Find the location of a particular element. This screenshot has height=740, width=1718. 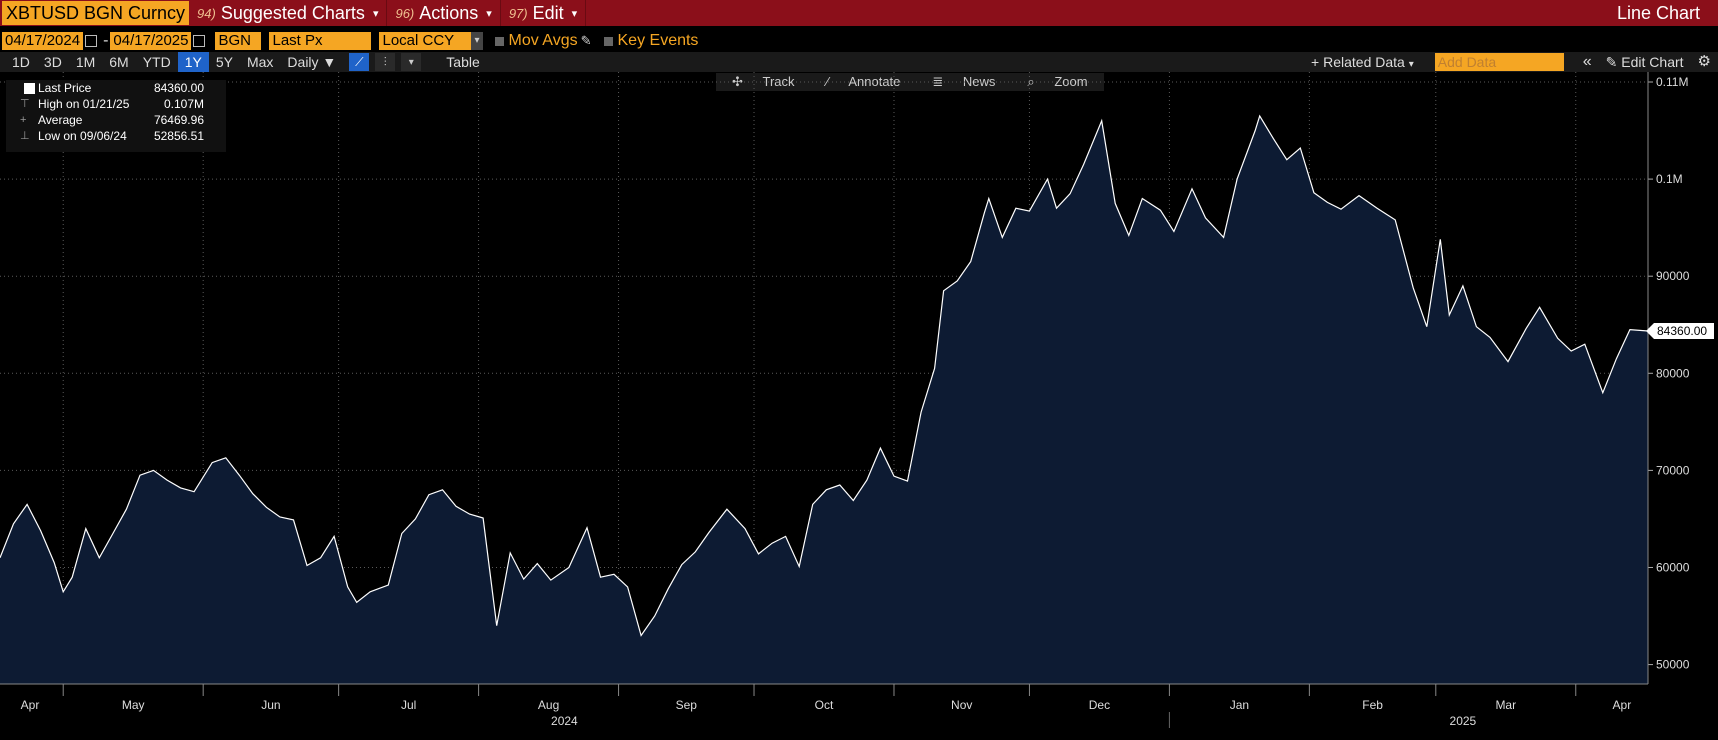

legend-low: ⊥ Low on 09/06/24 52856.51 is located at coordinates (116, 136).